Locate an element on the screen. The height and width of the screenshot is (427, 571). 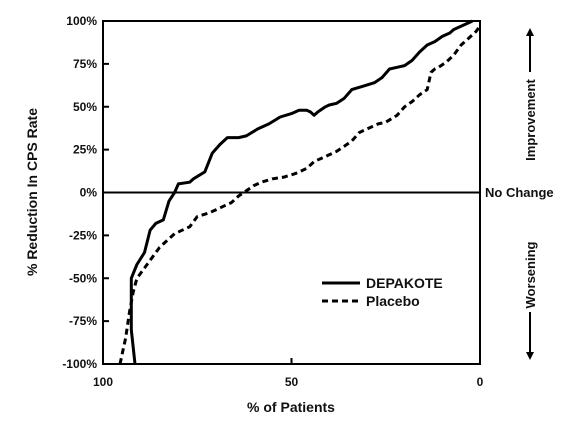
y-tick-label: -50% is located at coordinates (83, 278).